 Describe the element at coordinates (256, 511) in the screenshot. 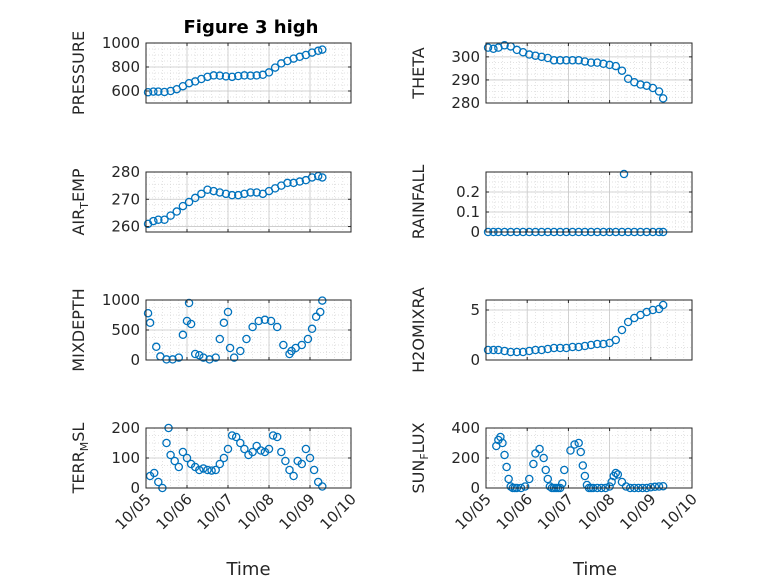

I see `x-tick-label: 10/08` at that location.